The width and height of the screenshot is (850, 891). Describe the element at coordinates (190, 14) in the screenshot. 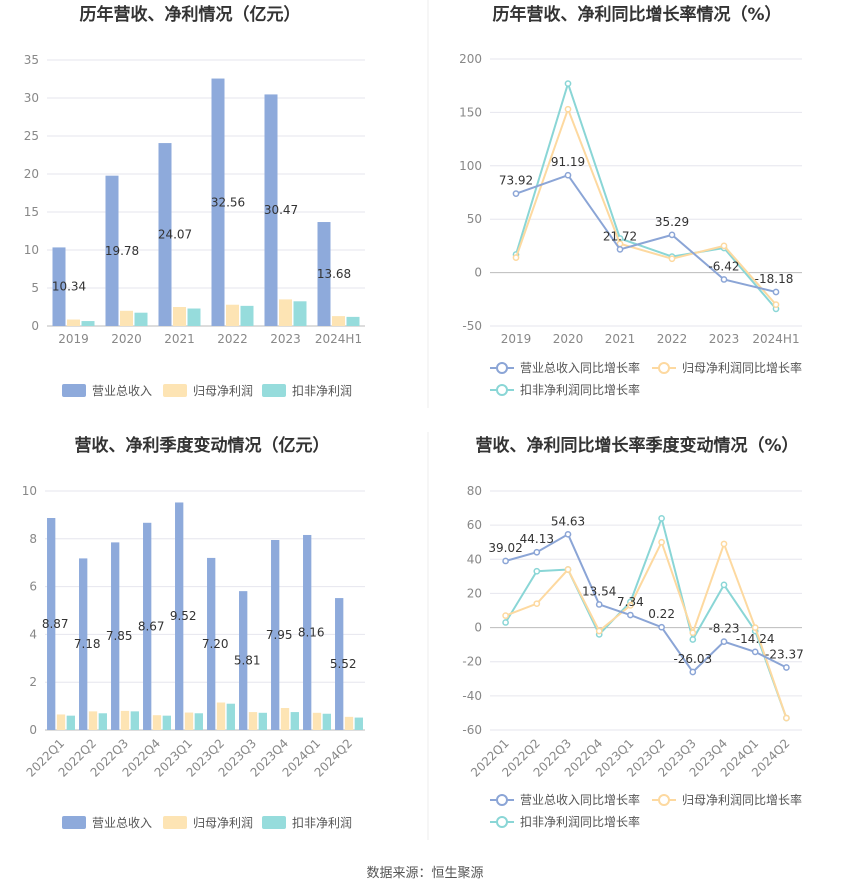

I see `chart1-title: 历年营收、净利情况（亿元）` at that location.